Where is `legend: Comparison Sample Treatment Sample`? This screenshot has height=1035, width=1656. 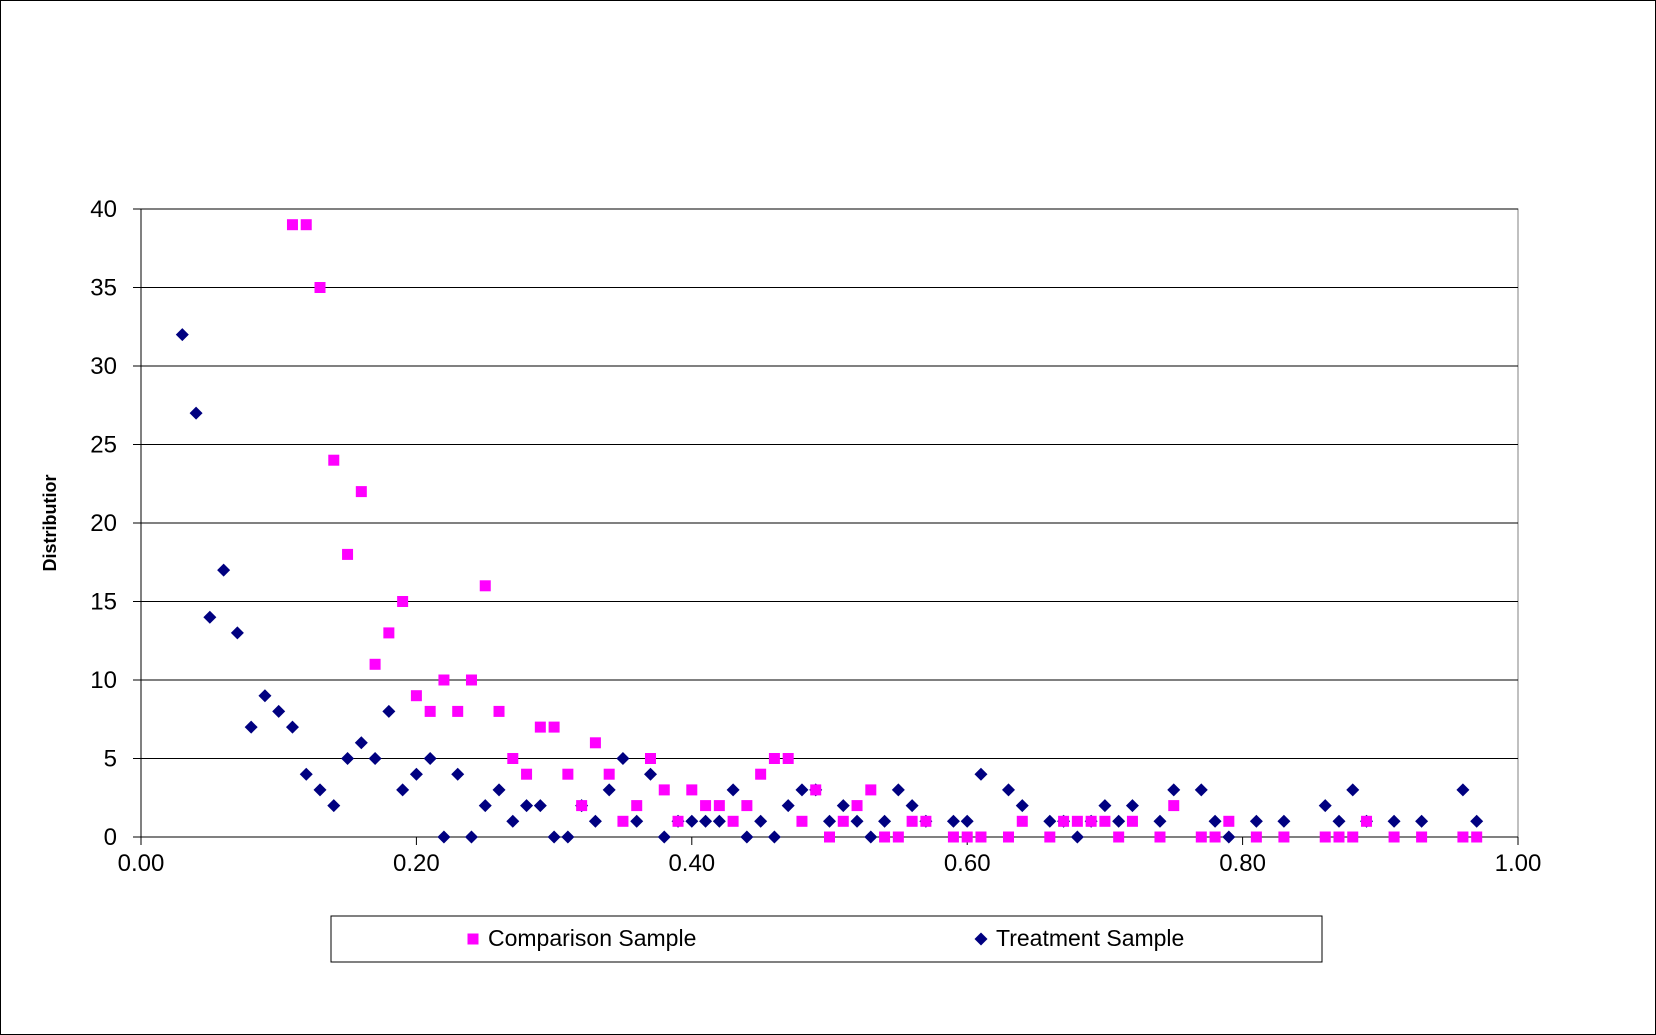
legend: Comparison Sample Treatment Sample is located at coordinates (826, 939).